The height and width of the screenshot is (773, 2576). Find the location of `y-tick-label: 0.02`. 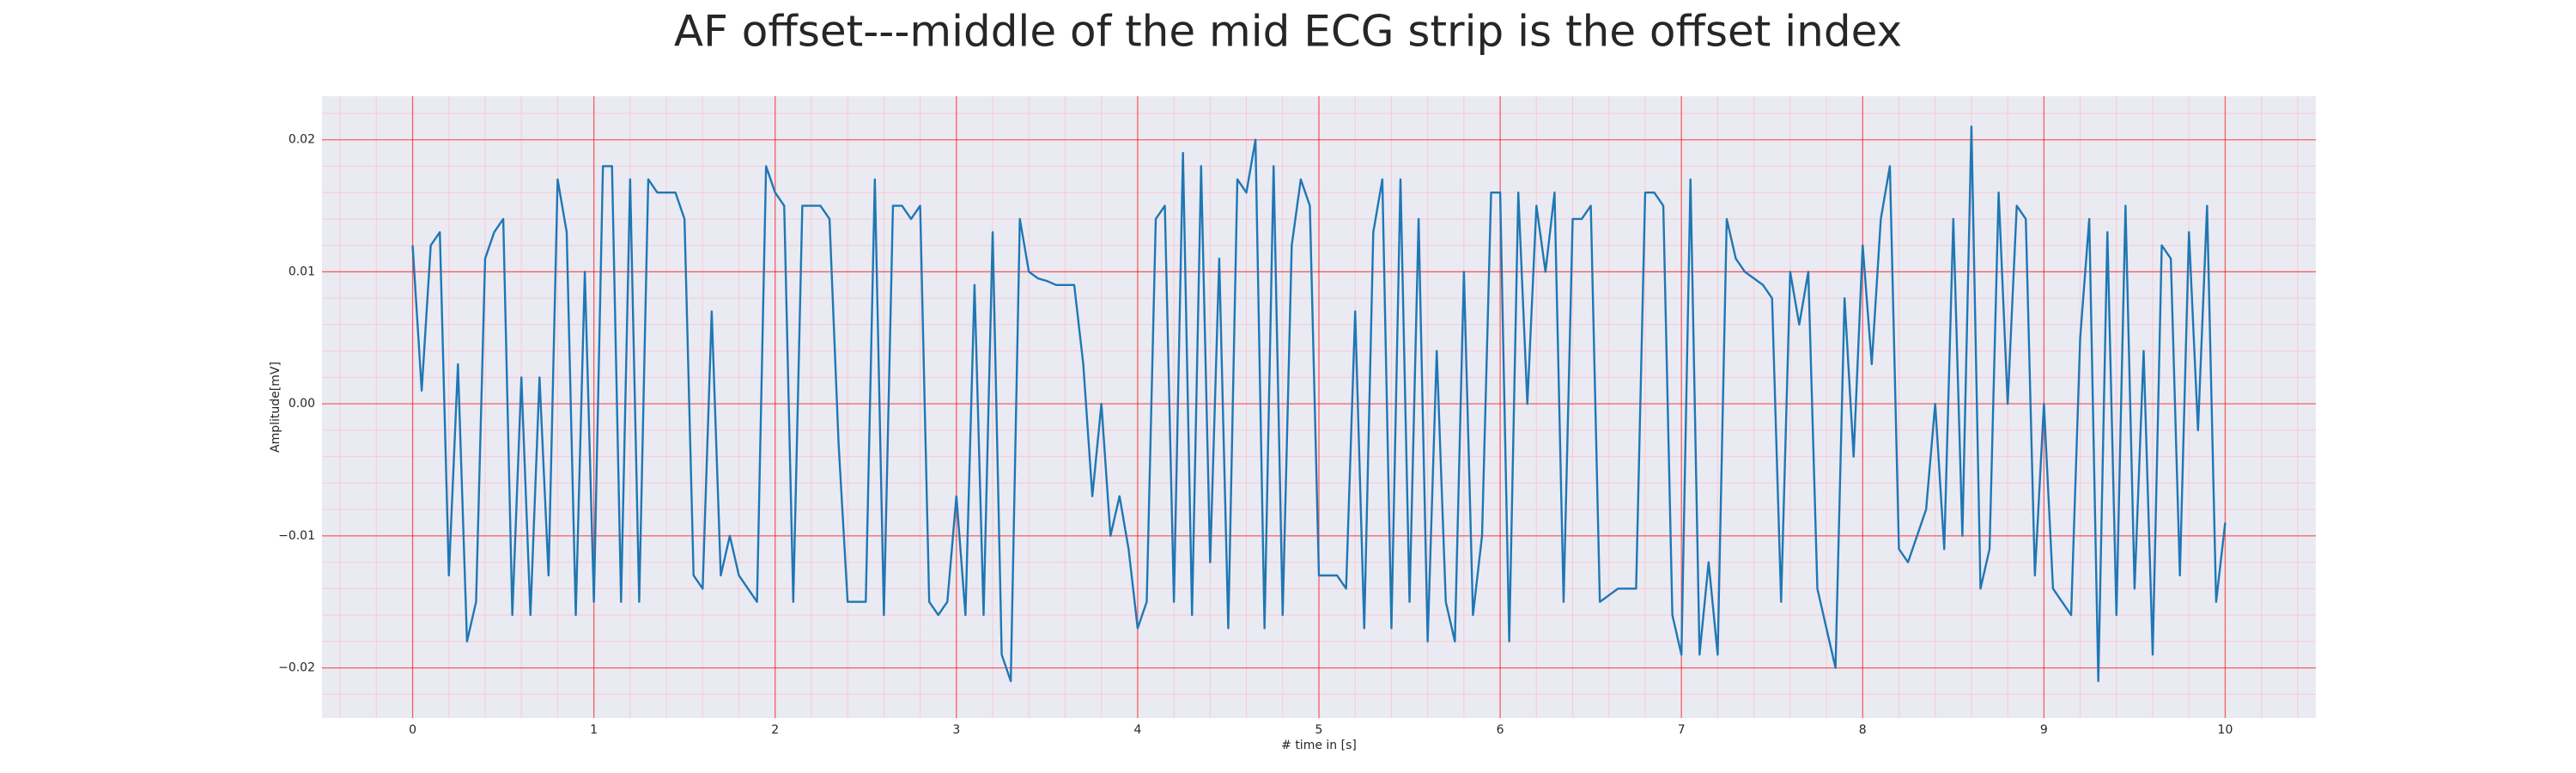

y-tick-label: 0.02 is located at coordinates (302, 140).